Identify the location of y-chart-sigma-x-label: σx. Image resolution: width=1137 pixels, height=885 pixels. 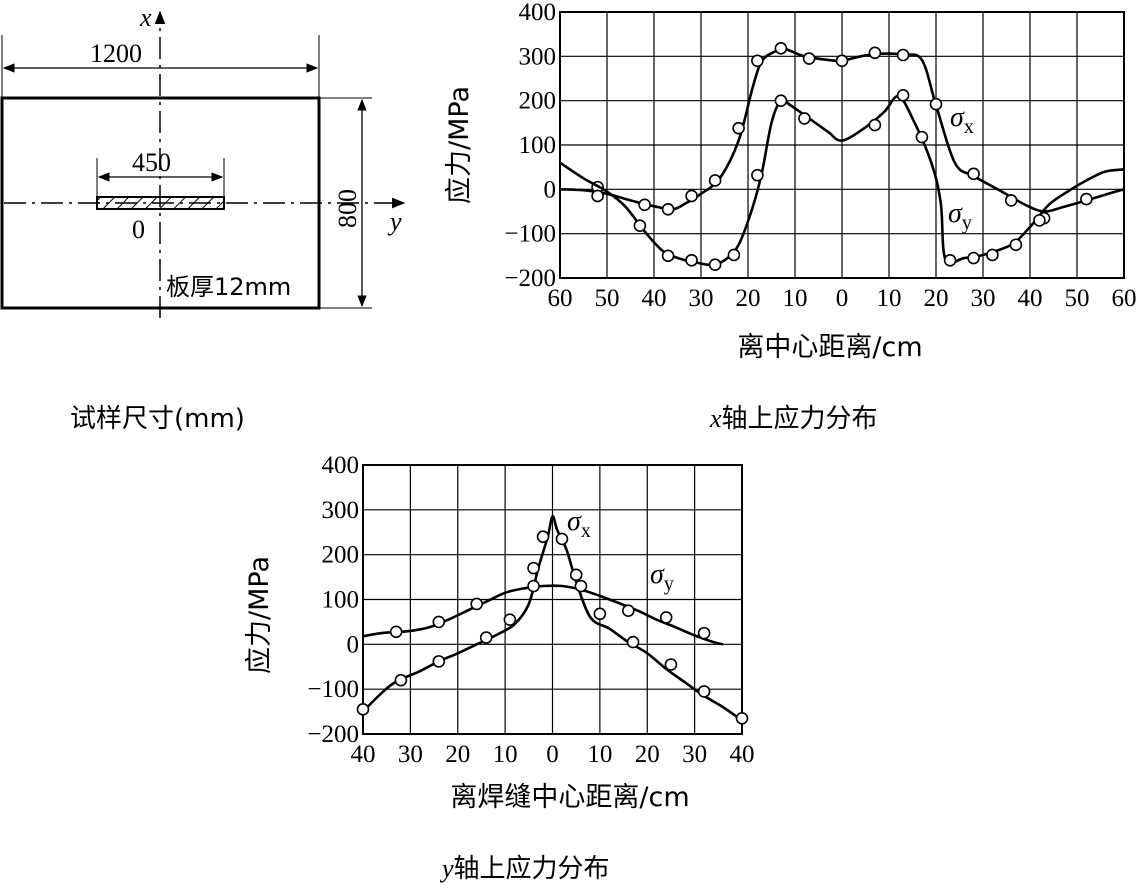
(579, 524).